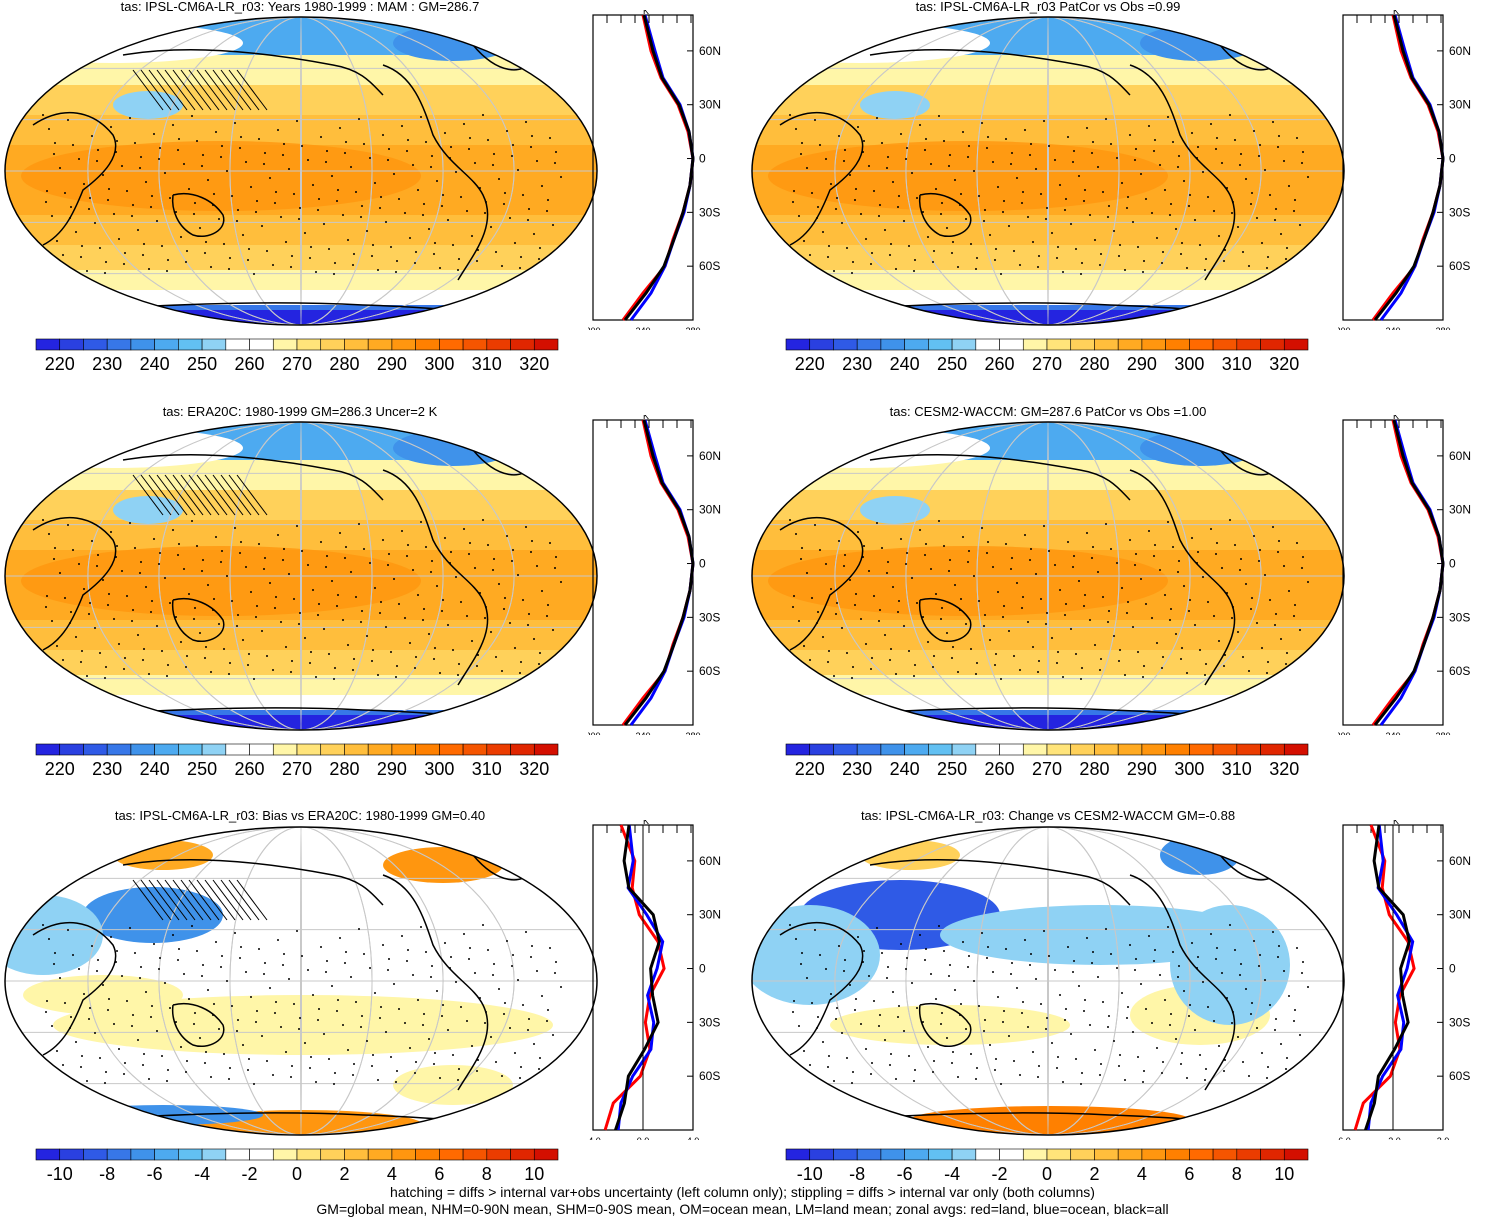 The width and height of the screenshot is (1485, 1218). I want to click on colorbar-tick-label: -8, so click(857, 1174).